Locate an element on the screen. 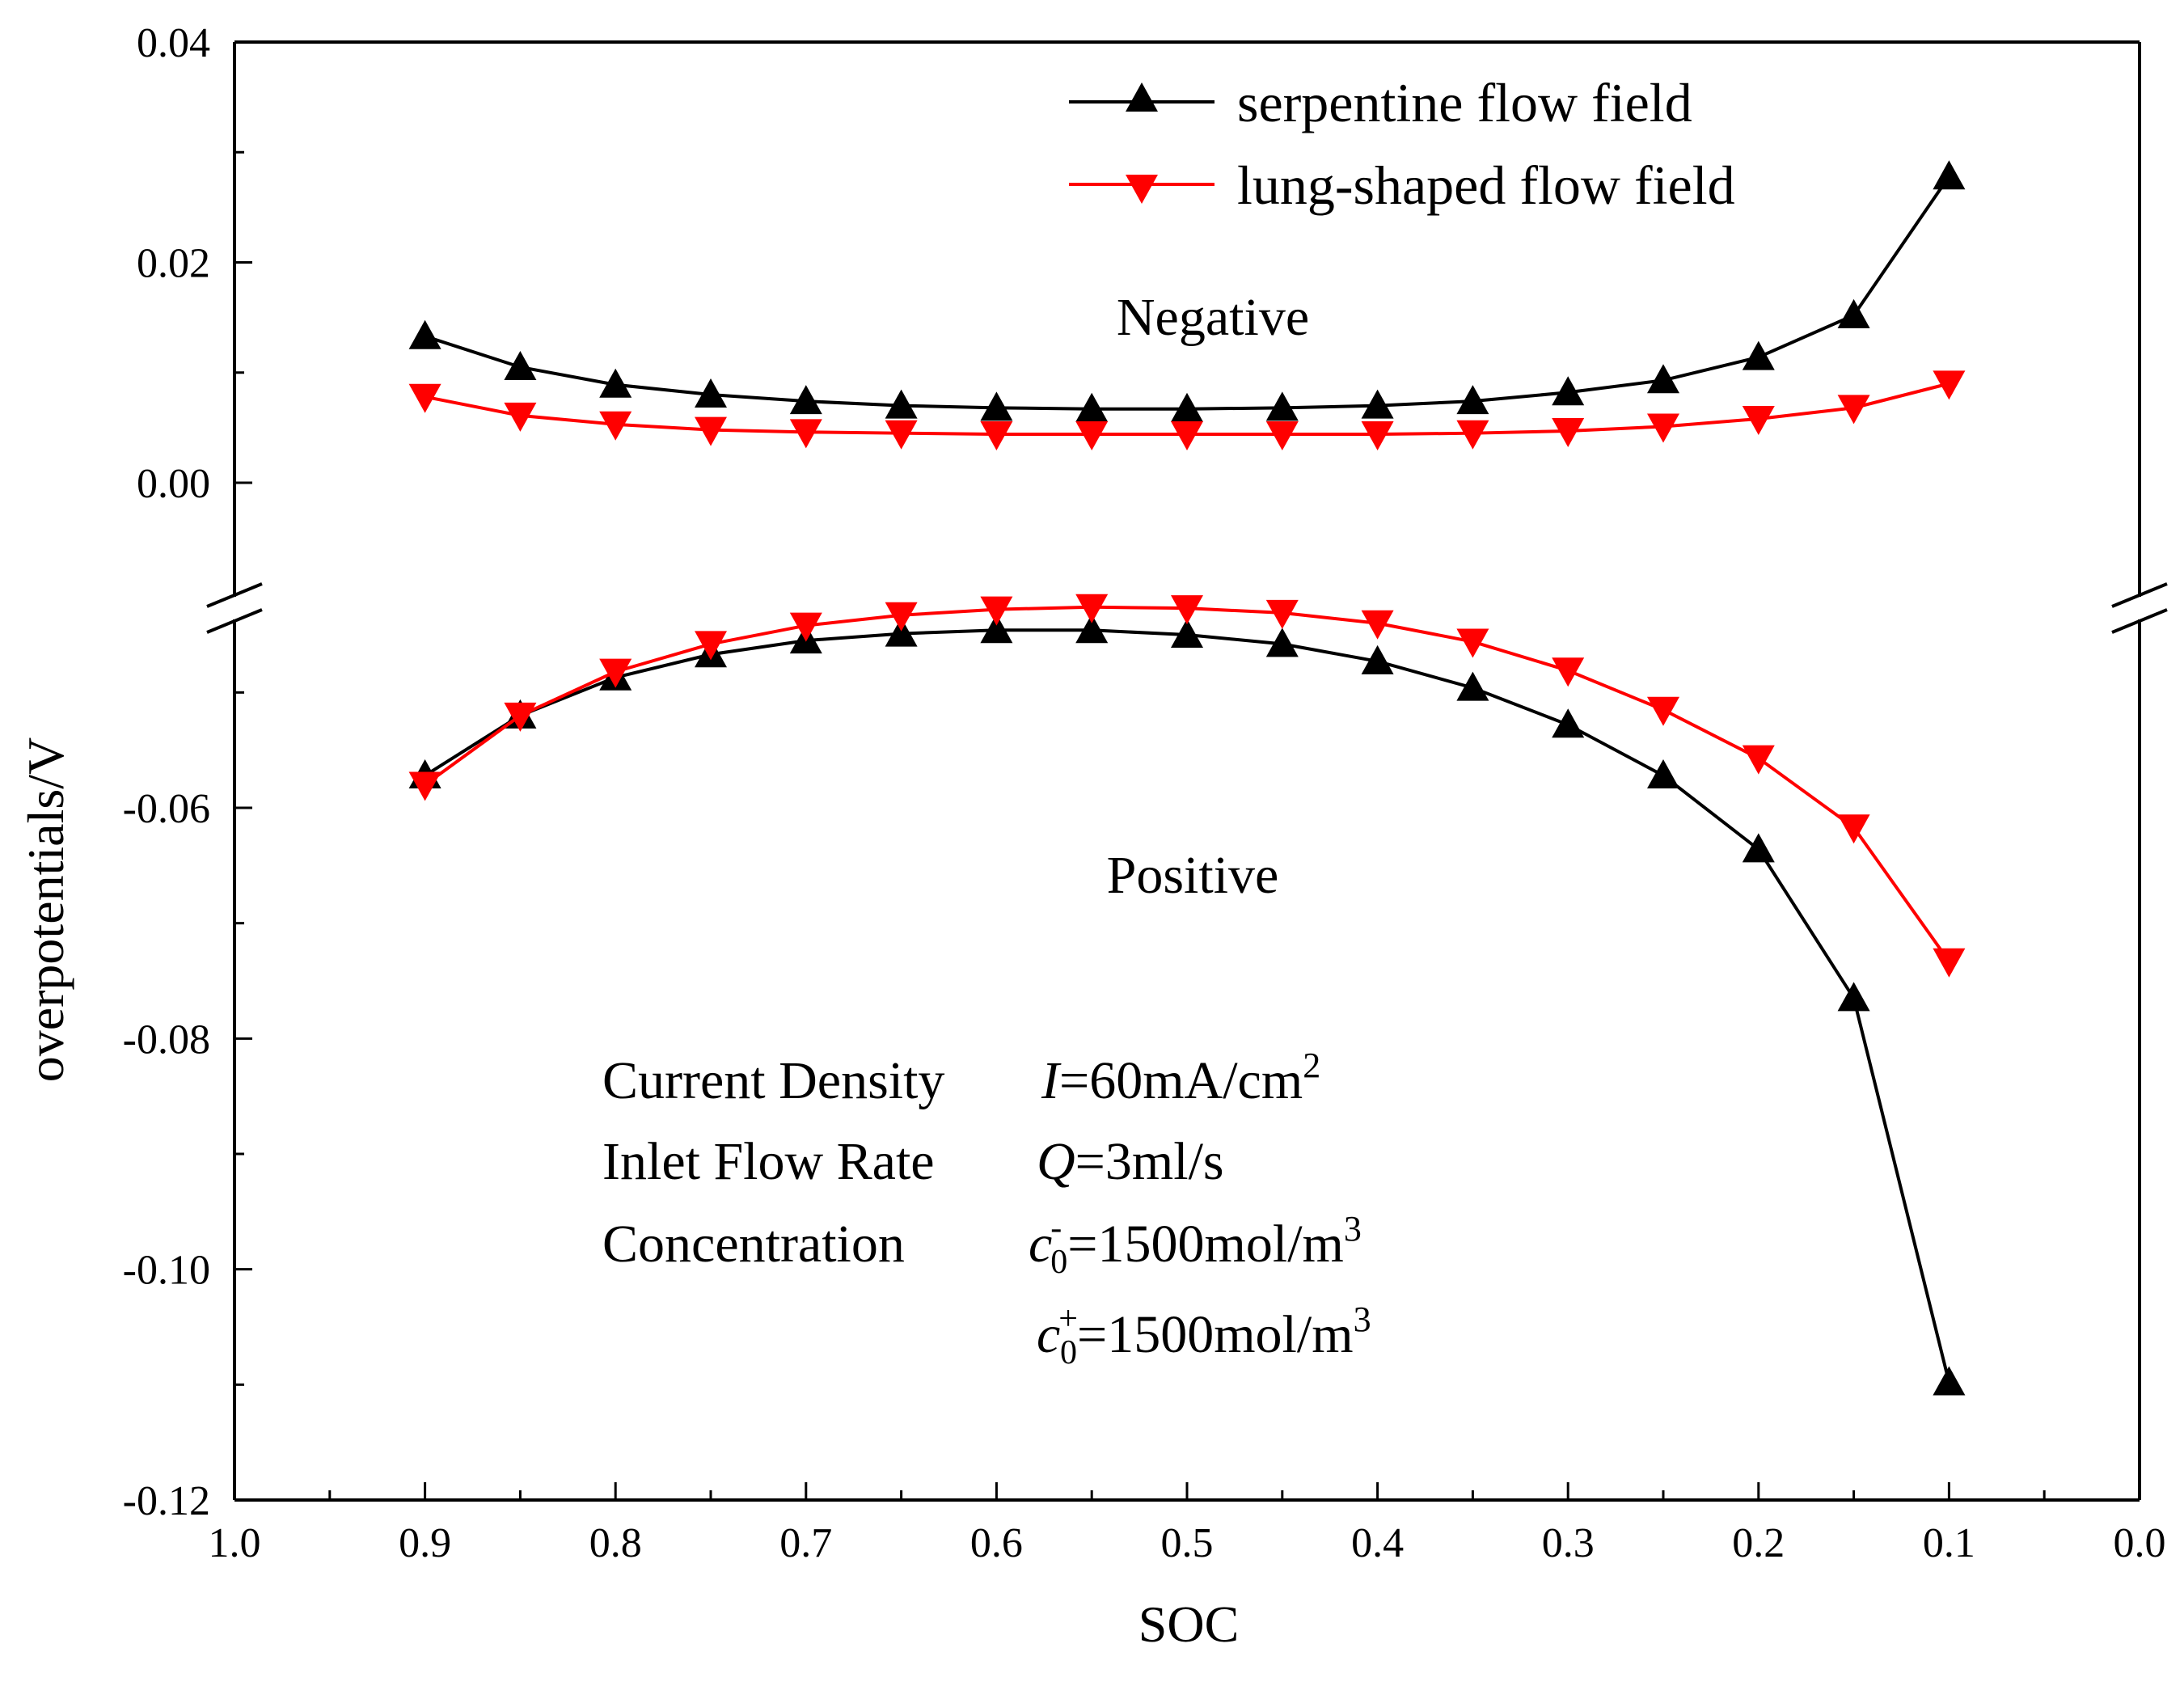 This screenshot has width=2184, height=1686. x-tick-label: 0.0 is located at coordinates (2140, 1543).